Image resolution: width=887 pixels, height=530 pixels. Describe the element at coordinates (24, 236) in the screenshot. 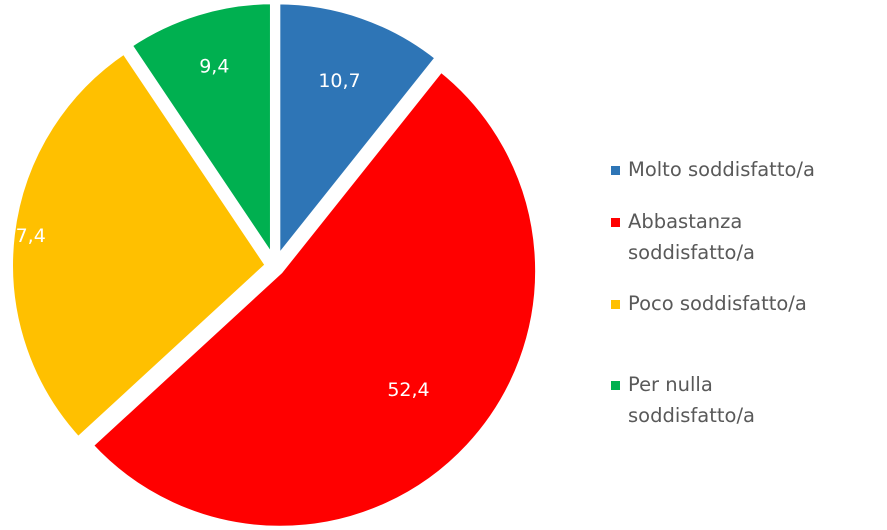

I see `data-label-poco: 27,4` at that location.